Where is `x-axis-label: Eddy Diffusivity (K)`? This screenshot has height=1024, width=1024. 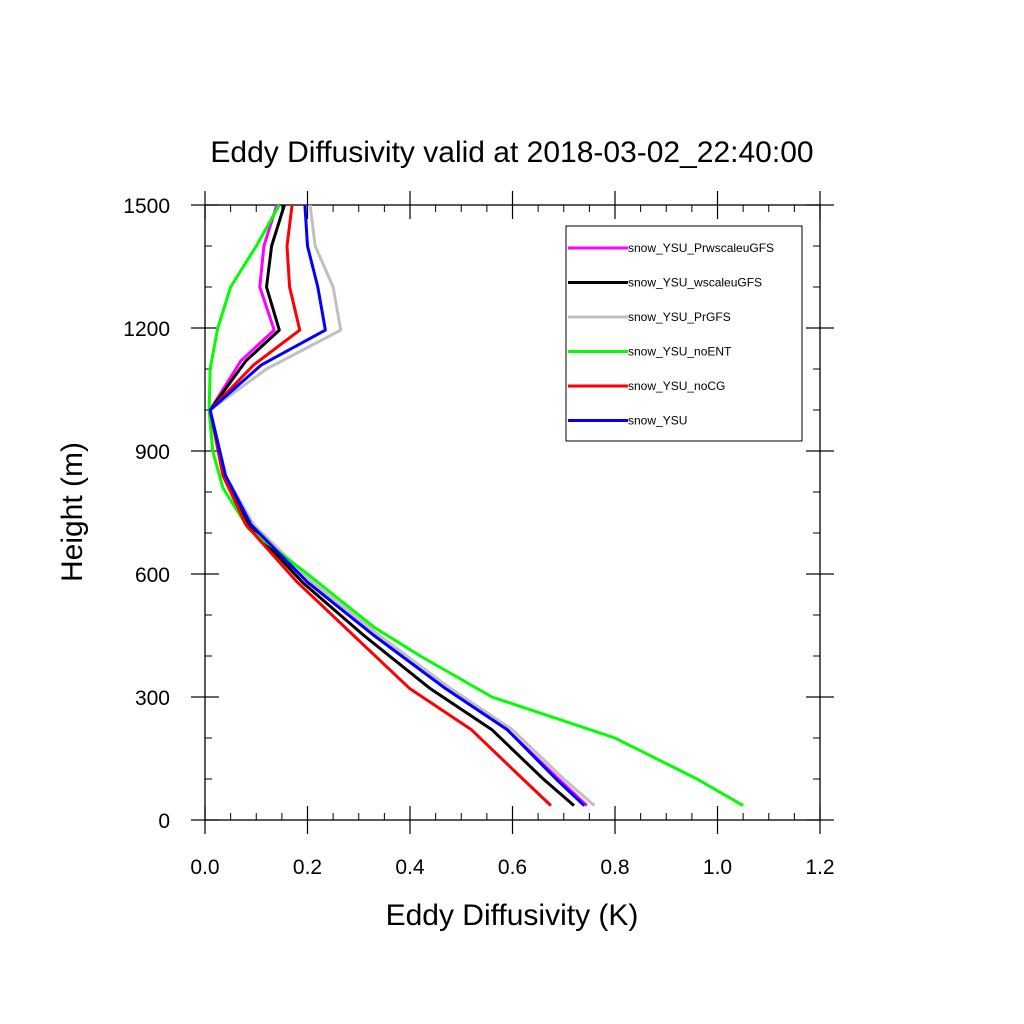 x-axis-label: Eddy Diffusivity (K) is located at coordinates (512, 915).